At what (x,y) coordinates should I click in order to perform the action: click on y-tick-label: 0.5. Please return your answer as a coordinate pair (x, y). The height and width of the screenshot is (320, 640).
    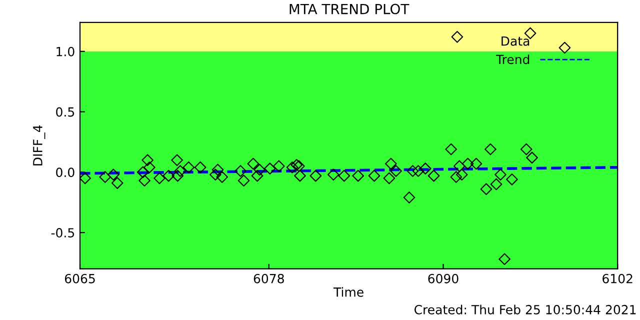
    Looking at the image, I should click on (65, 112).